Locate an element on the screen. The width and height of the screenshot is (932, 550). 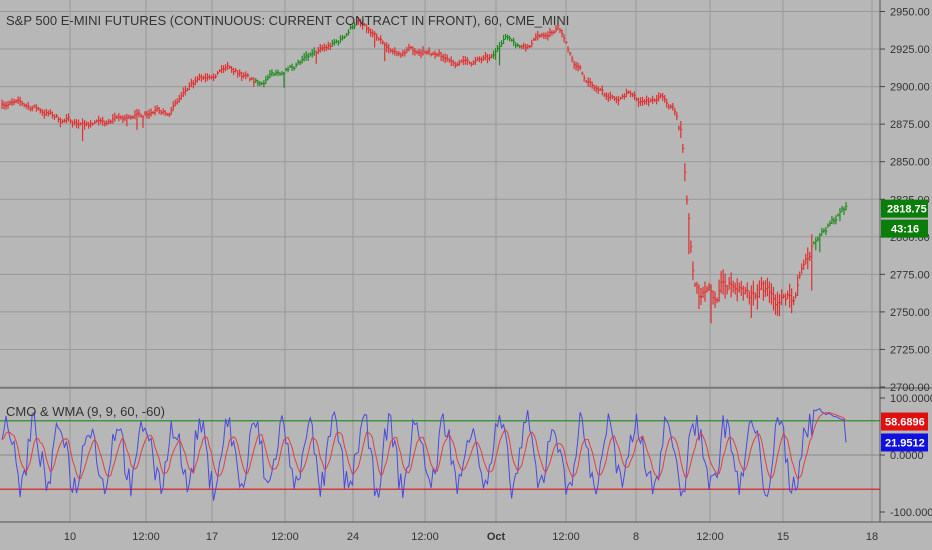
time-axis: 10 12:00 17 12:00 24 12:00 Oct 12:00 8 12:00 15 18 is located at coordinates (471, 537).